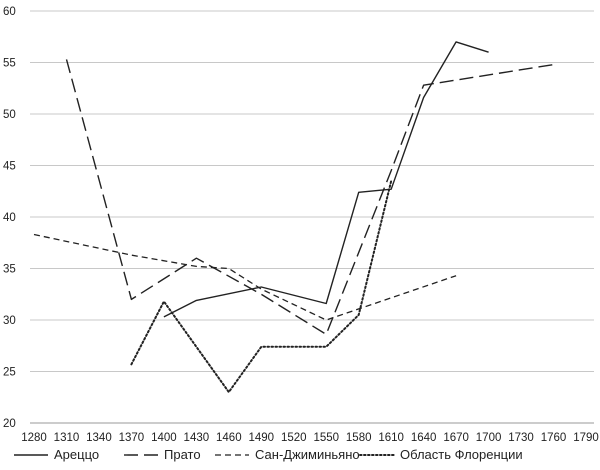 This screenshot has width=600, height=470. What do you see at coordinates (326, 438) in the screenshot?
I see `x-tick-label-1550: 1550` at bounding box center [326, 438].